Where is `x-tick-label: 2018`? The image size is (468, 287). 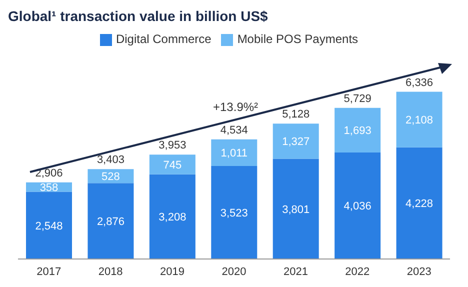 x-tick-label: 2018 is located at coordinates (110, 272).